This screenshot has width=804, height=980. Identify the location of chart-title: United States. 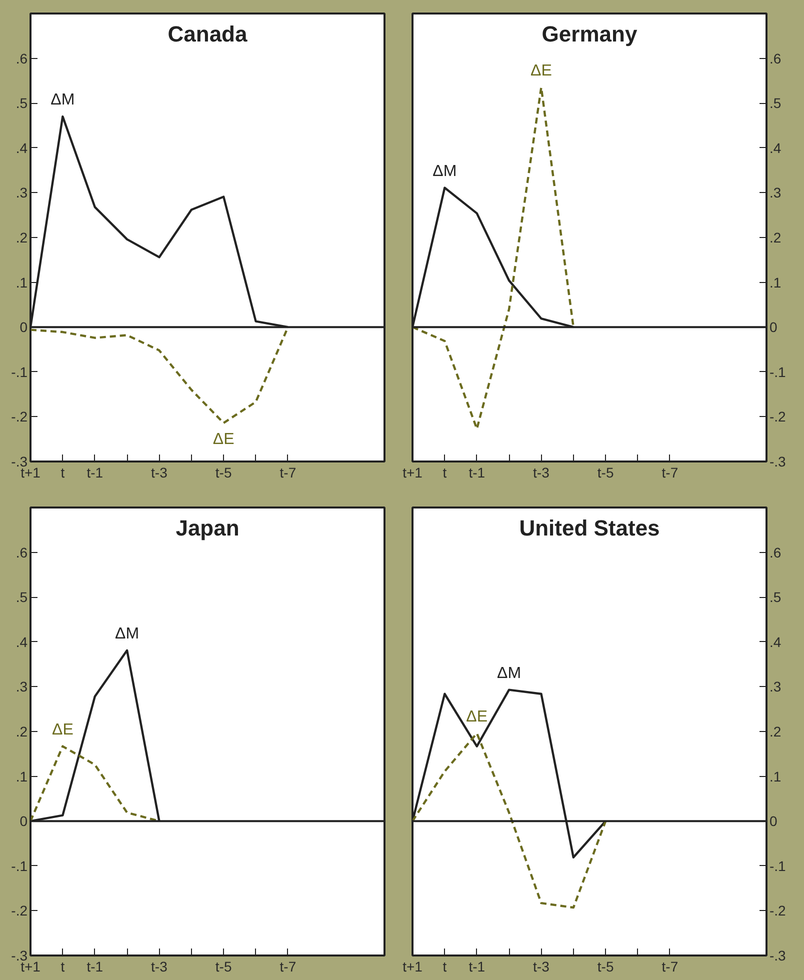
(589, 528).